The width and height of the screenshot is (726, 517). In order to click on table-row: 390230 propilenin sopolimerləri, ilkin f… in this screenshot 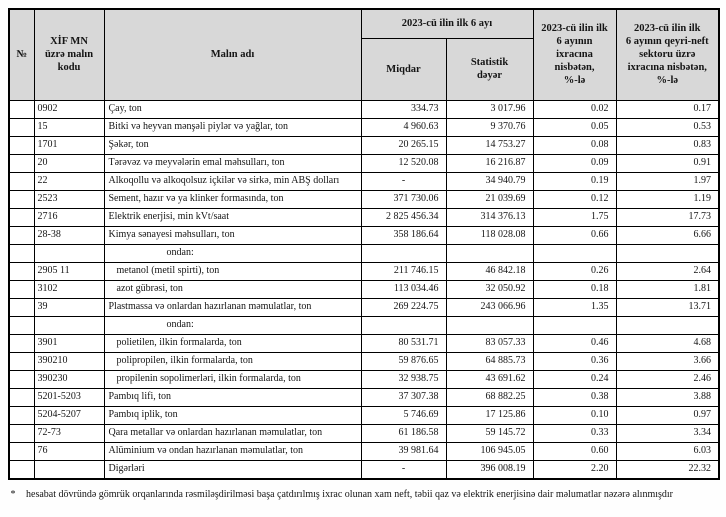, I will do `click(364, 379)`.